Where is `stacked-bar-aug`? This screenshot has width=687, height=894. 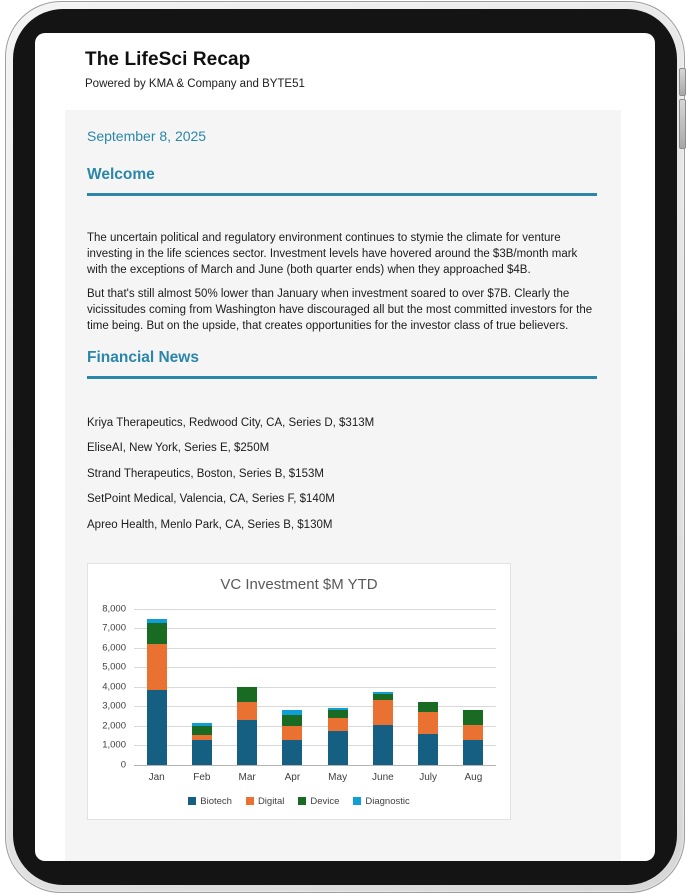 stacked-bar-aug is located at coordinates (473, 737).